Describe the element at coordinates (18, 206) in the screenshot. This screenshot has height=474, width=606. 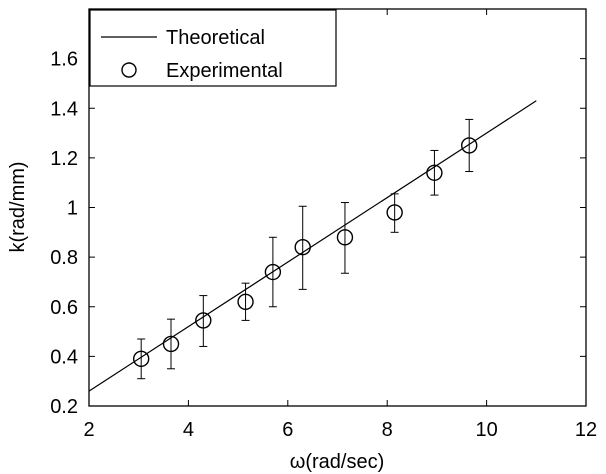
I see `y-axis-label: k(rad/mm)` at that location.